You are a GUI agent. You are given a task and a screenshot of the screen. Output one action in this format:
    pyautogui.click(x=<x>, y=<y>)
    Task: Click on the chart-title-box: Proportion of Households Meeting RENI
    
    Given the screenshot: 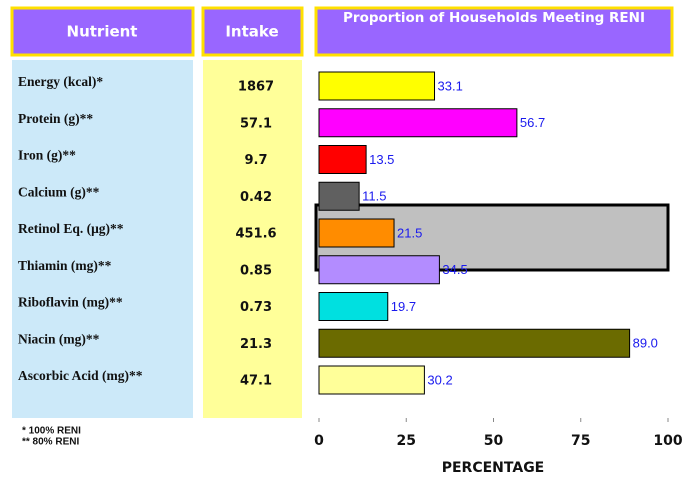 What is the action you would take?
    pyautogui.click(x=494, y=18)
    